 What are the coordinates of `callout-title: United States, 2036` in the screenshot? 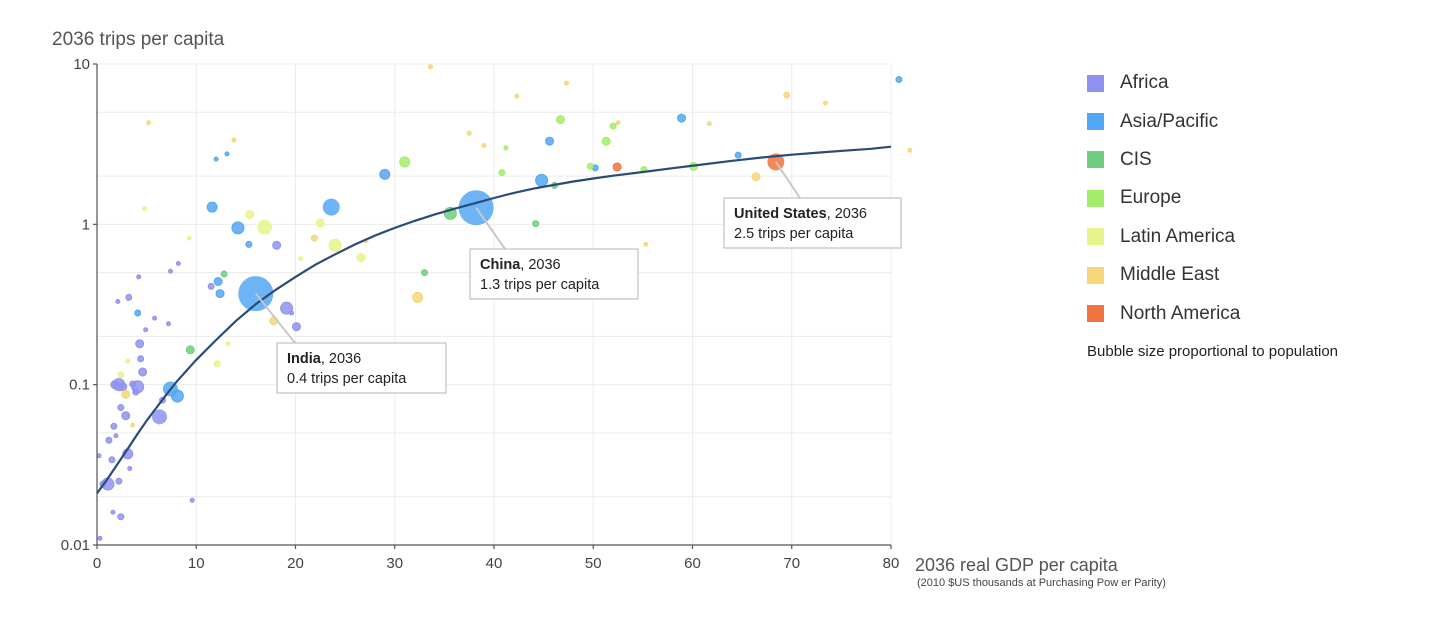 It's located at (800, 214).